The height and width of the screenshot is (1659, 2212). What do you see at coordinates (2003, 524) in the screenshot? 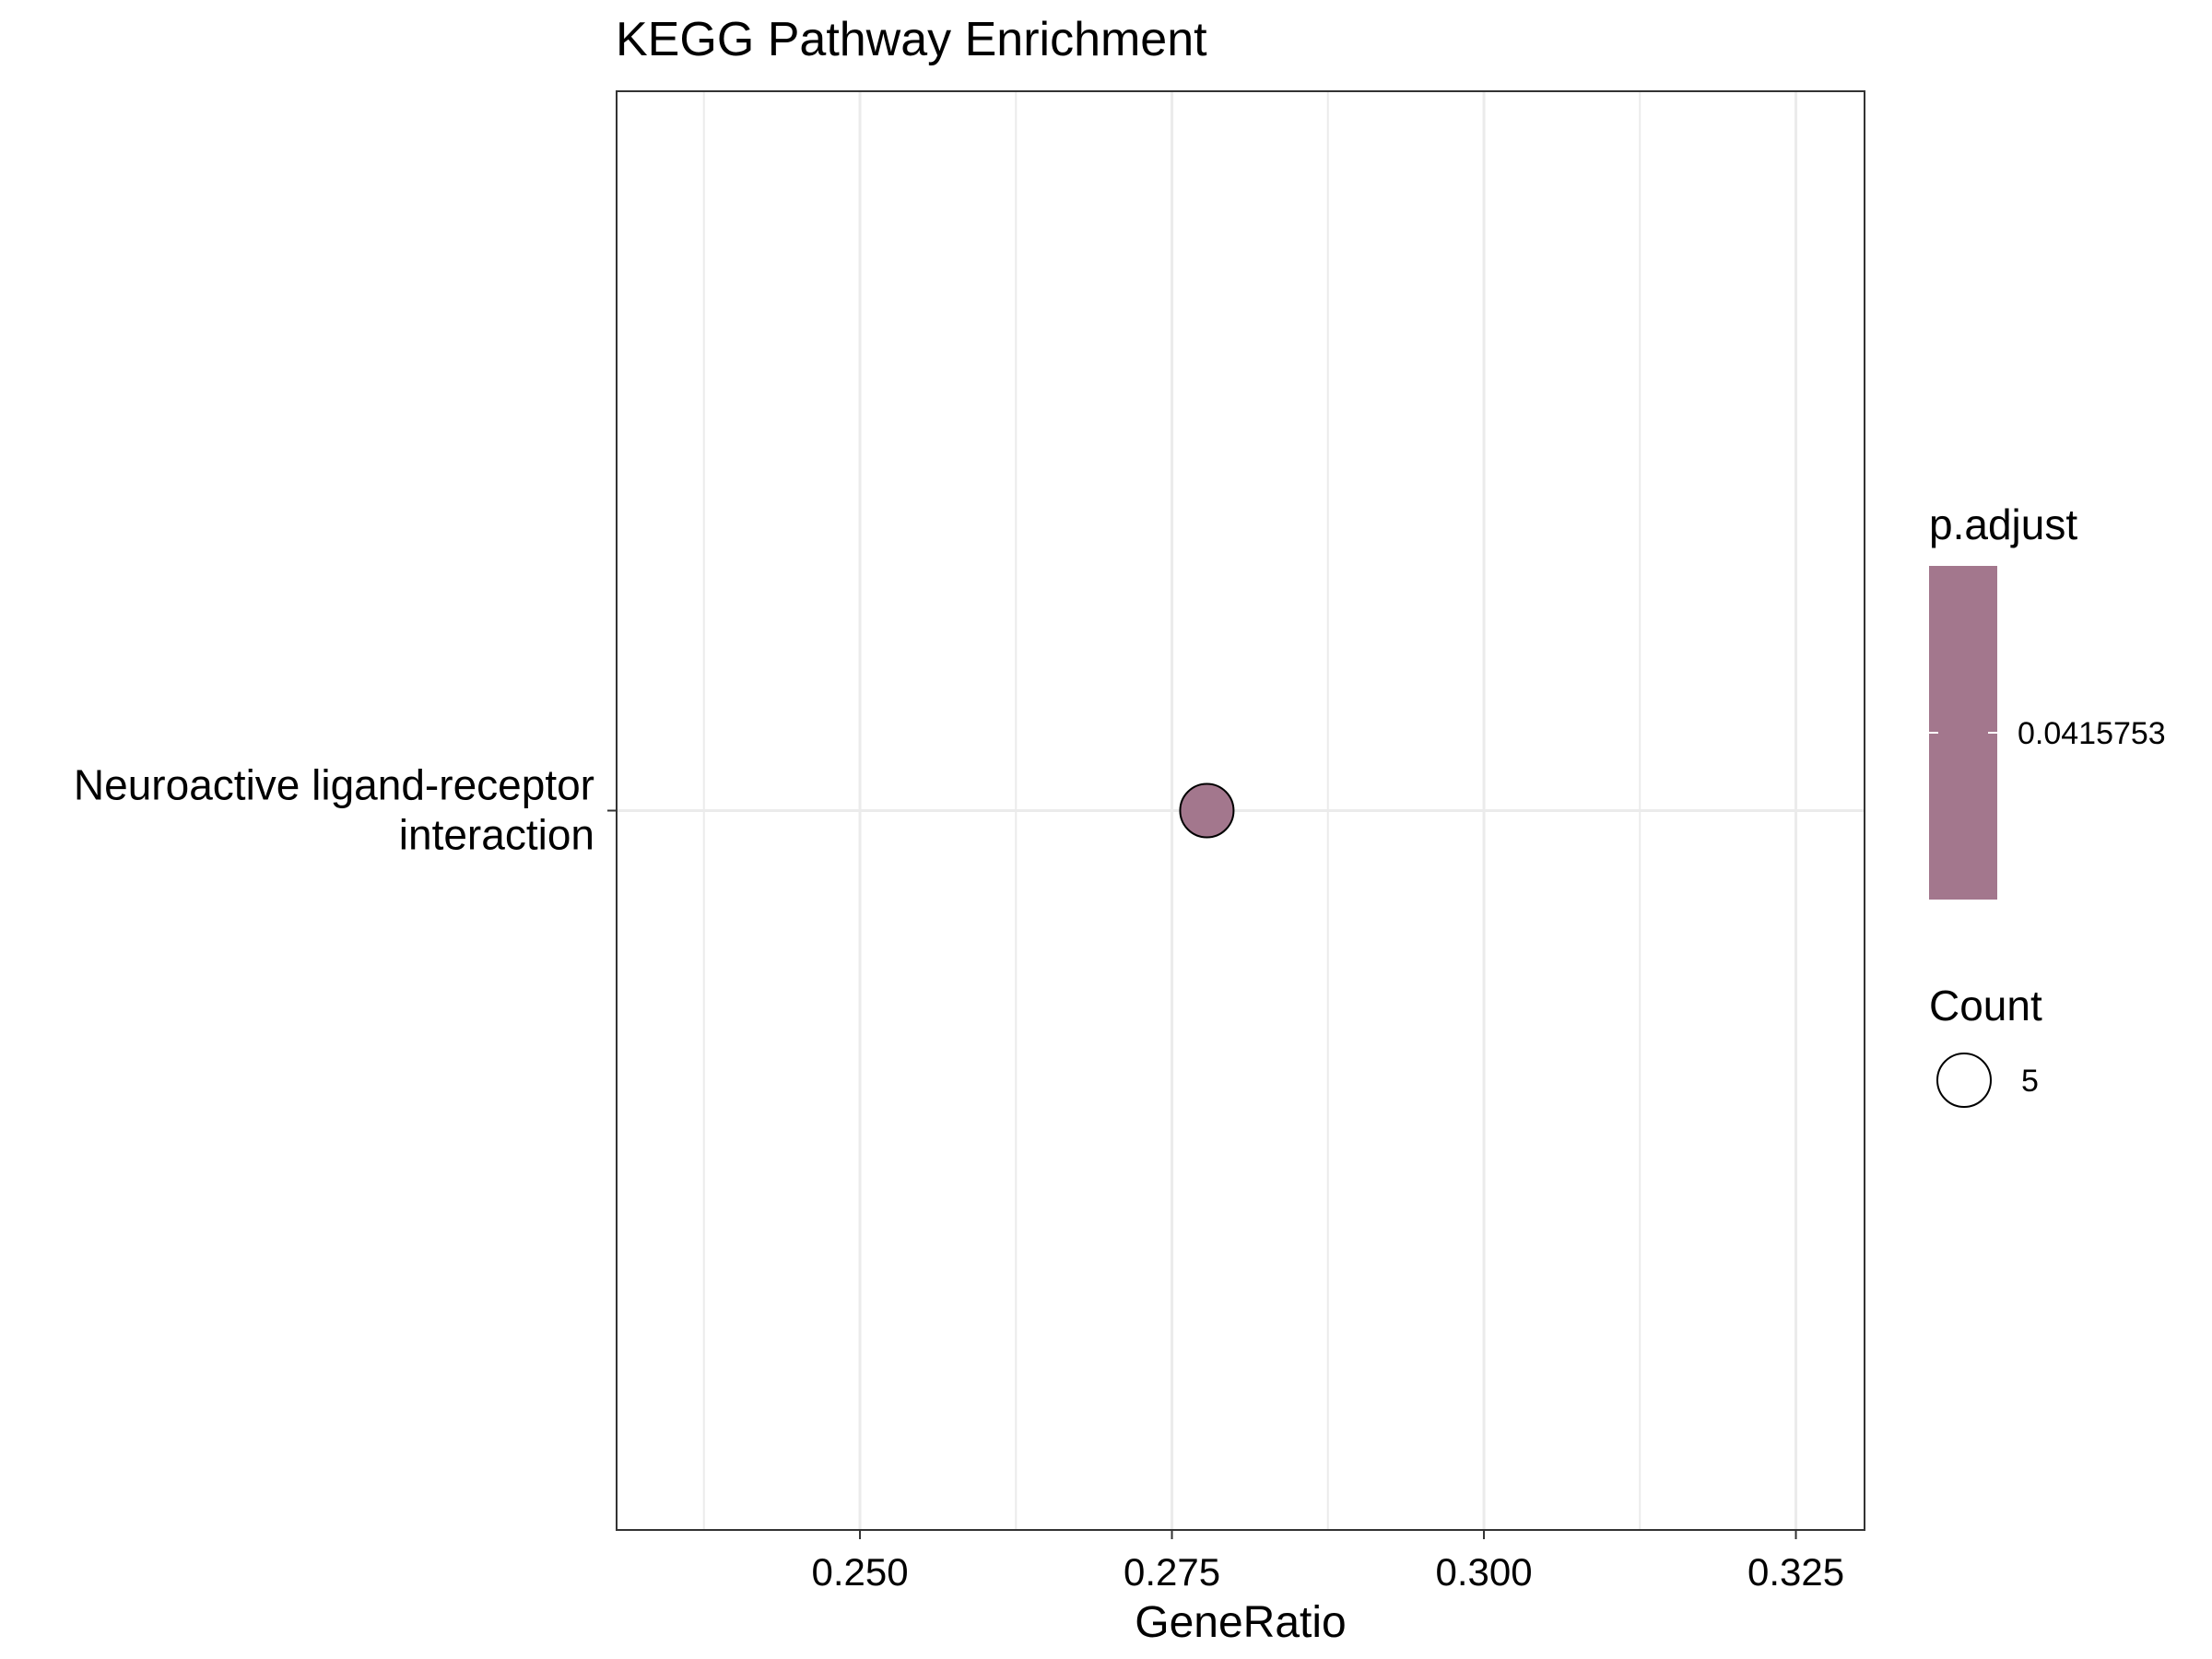
I see `legend-color-title: p.adjust` at bounding box center [2003, 524].